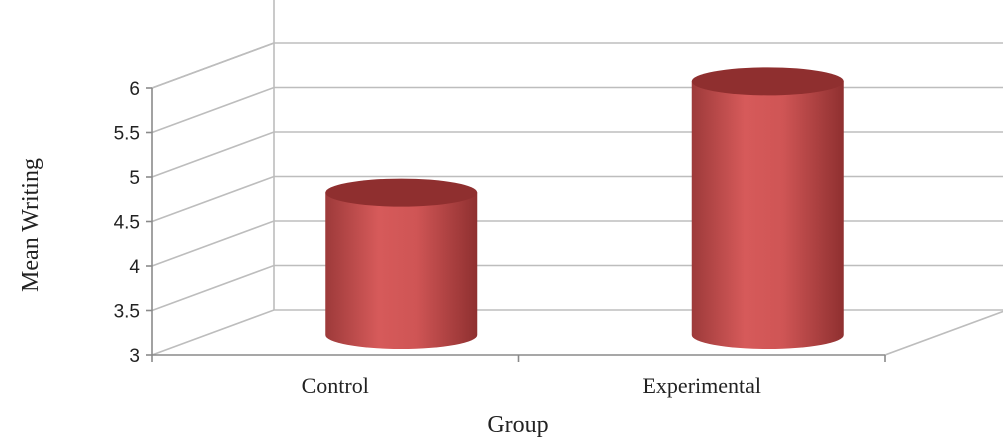 The image size is (1003, 441). Describe the element at coordinates (134, 89) in the screenshot. I see `y-tick-label: 6` at that location.